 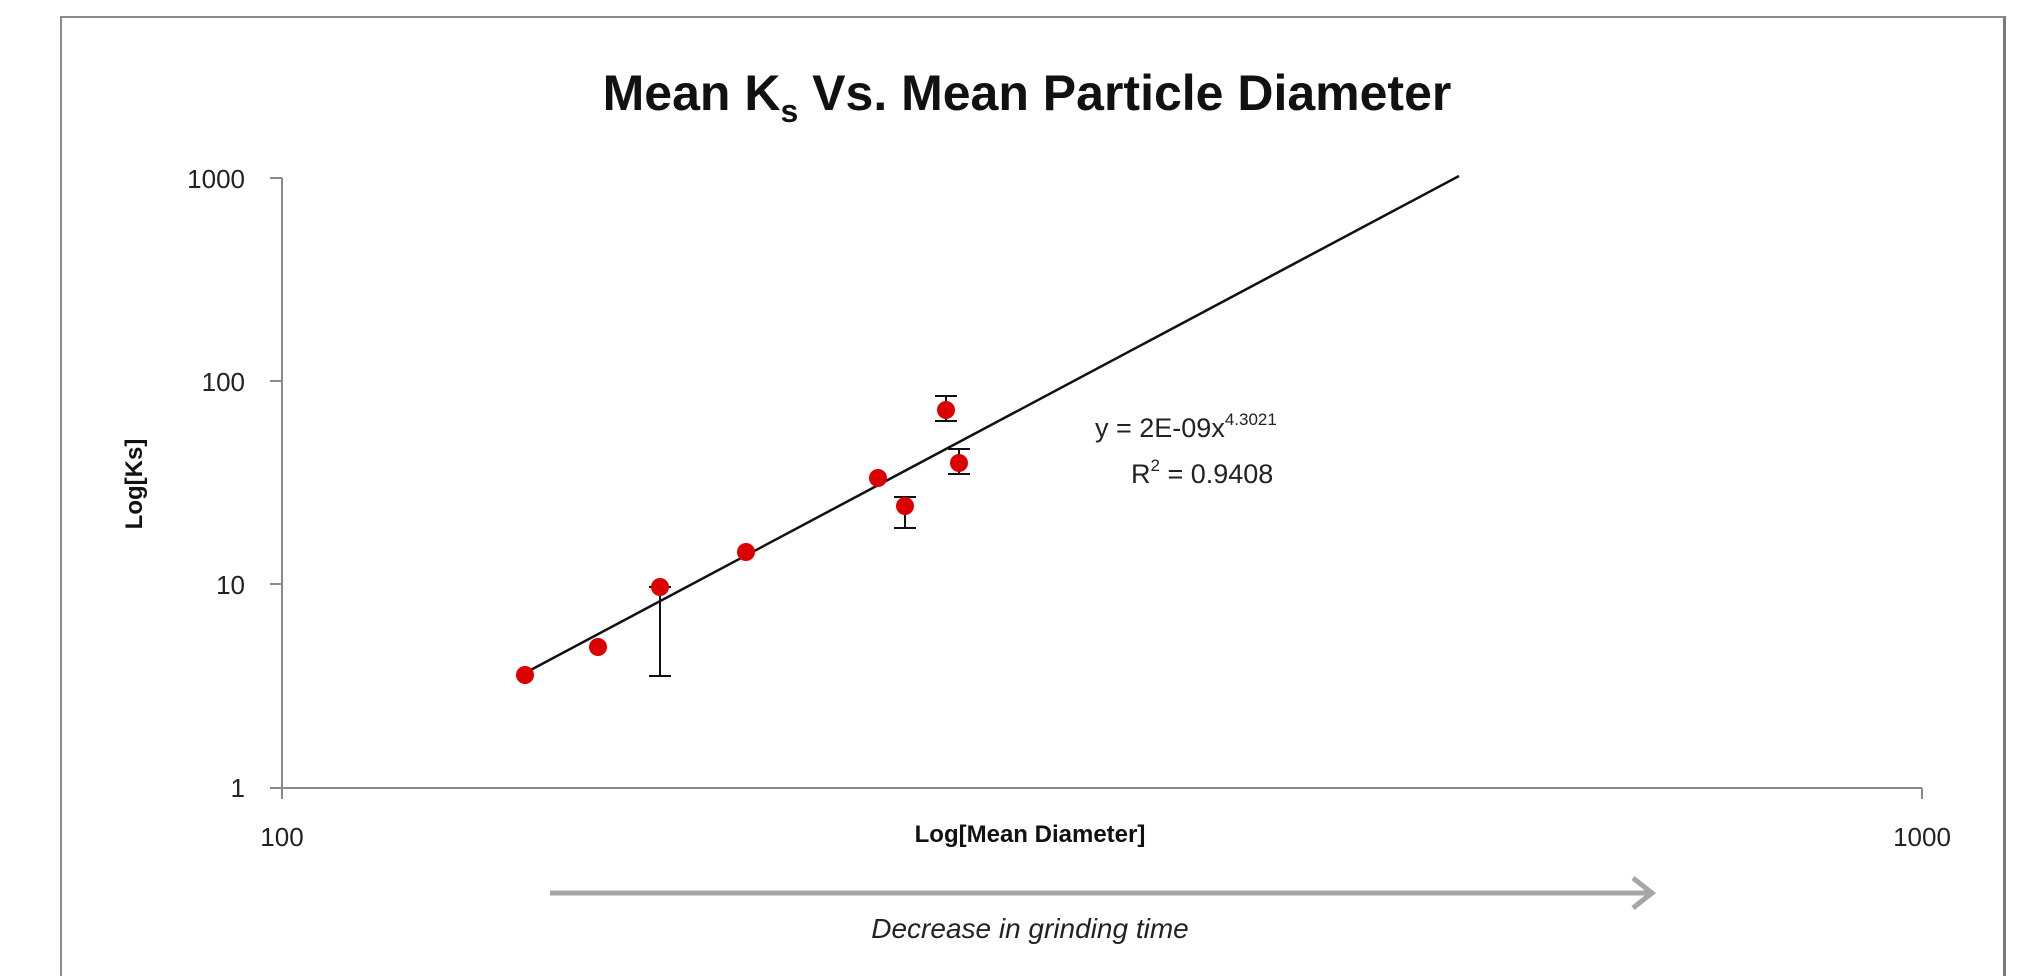 What do you see at coordinates (1186, 426) in the screenshot?
I see `trendline-equation: y = 2E-09x4.3021` at bounding box center [1186, 426].